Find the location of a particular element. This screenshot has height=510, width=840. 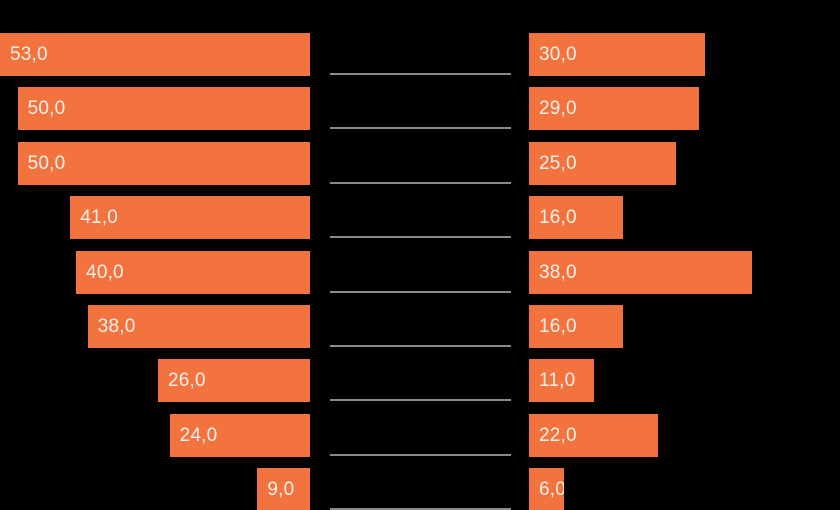

left-bar: 53,0 is located at coordinates (155, 54).